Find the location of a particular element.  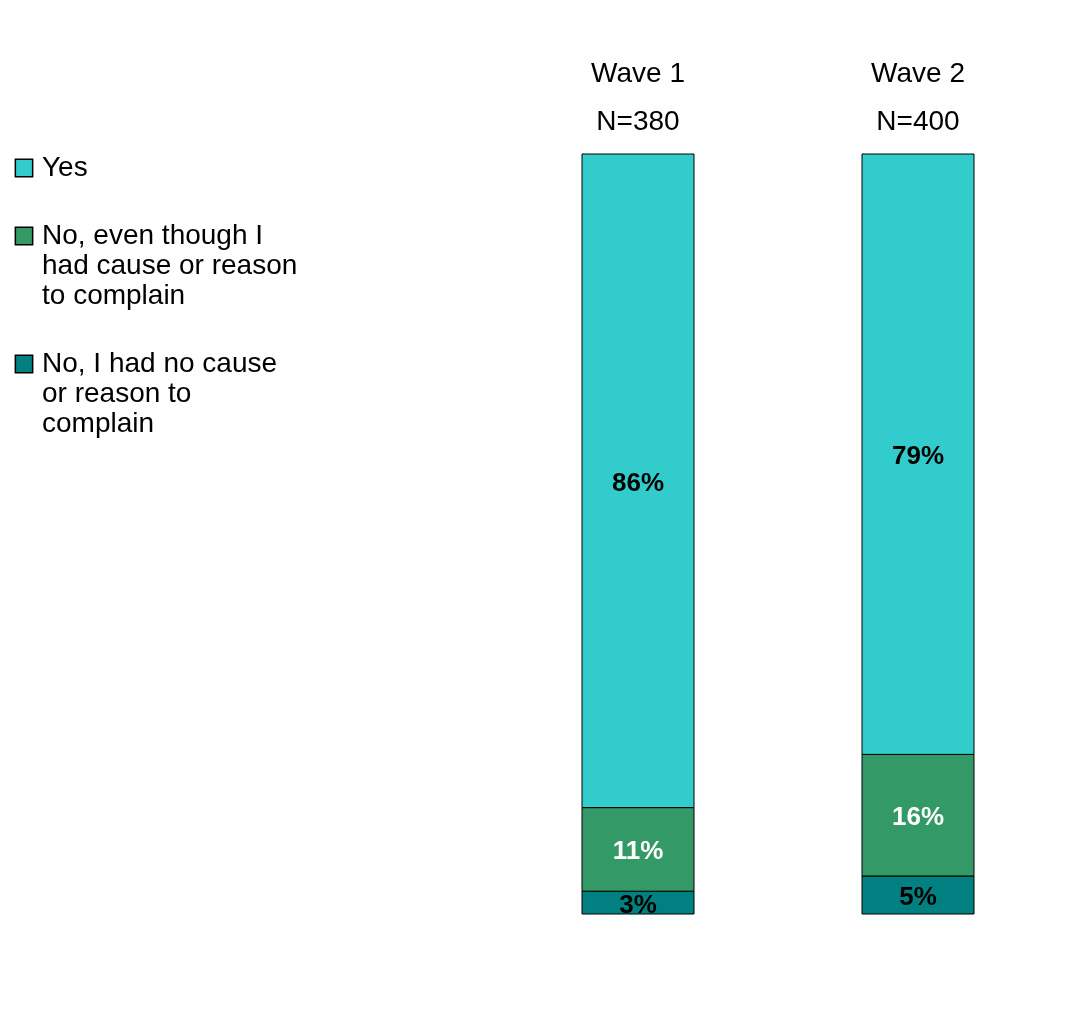

legend-label: No, I had no cause or reason to complain is located at coordinates (160, 392).